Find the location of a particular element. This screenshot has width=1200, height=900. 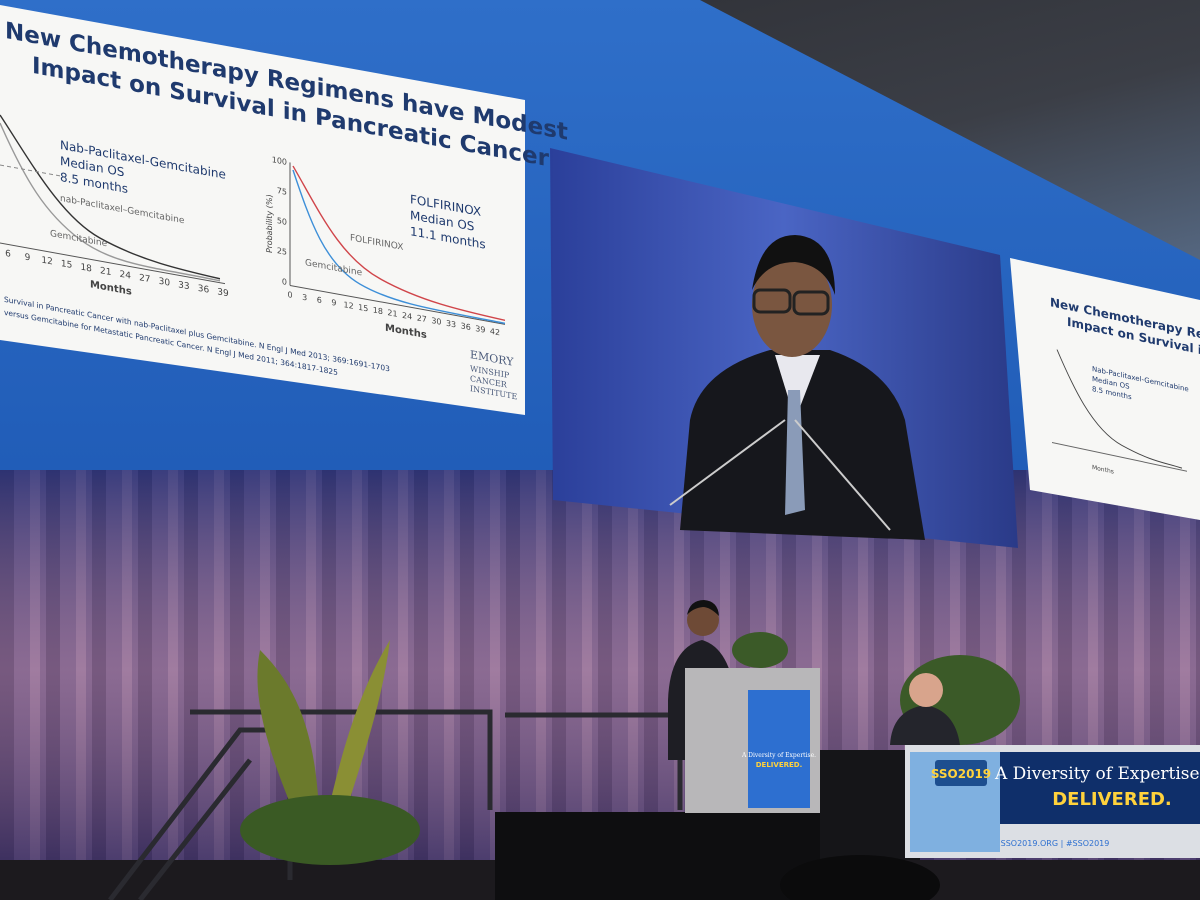

table is located at coordinates (870, 805).